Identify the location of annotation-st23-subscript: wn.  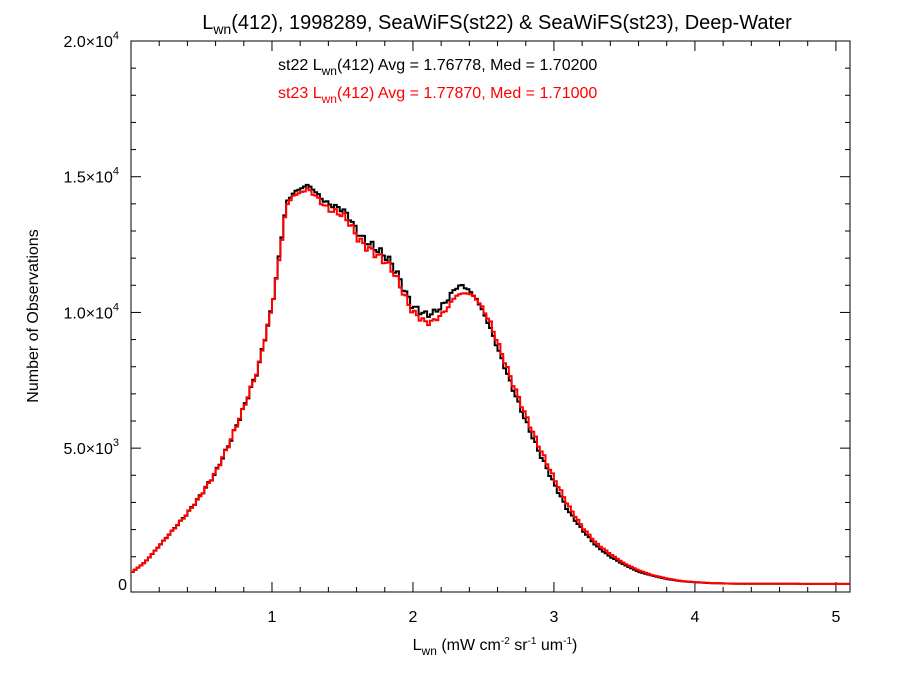
(329, 99).